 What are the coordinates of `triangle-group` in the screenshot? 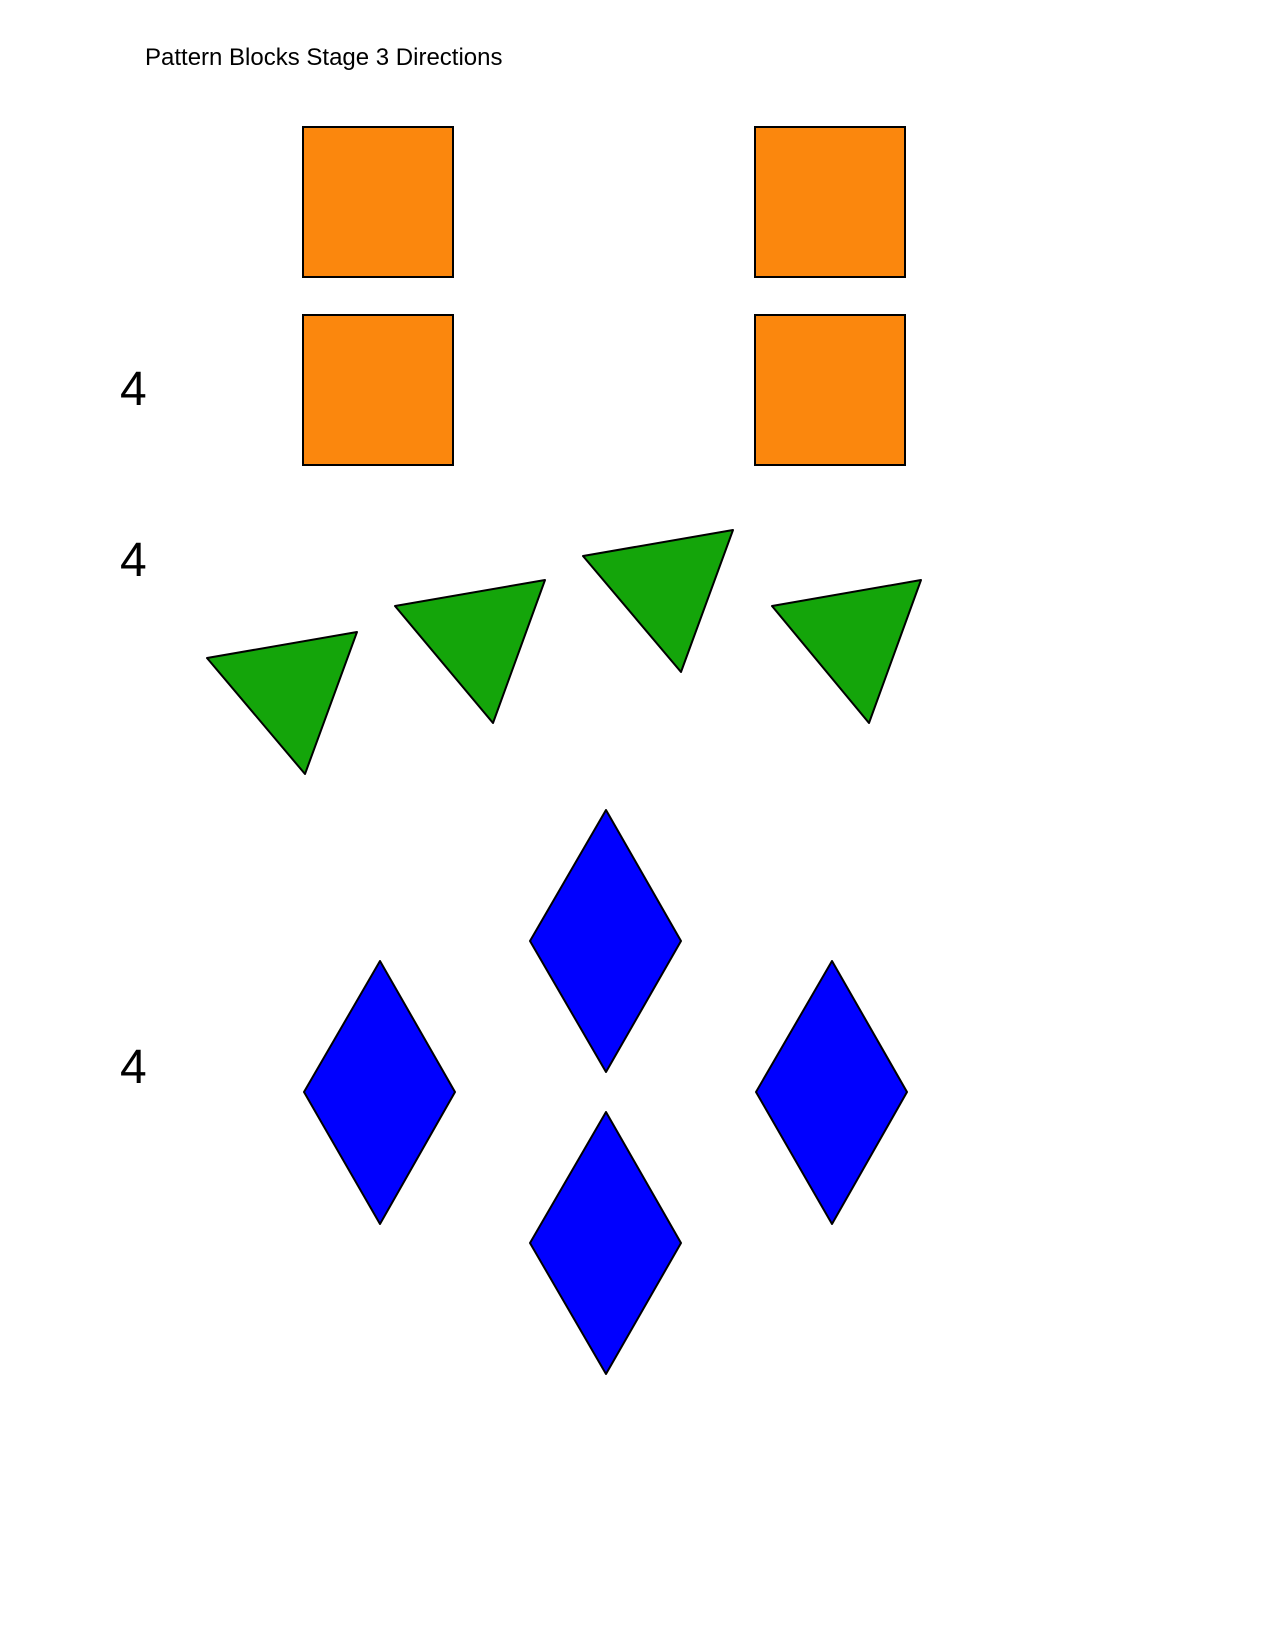 It's located at (564, 652).